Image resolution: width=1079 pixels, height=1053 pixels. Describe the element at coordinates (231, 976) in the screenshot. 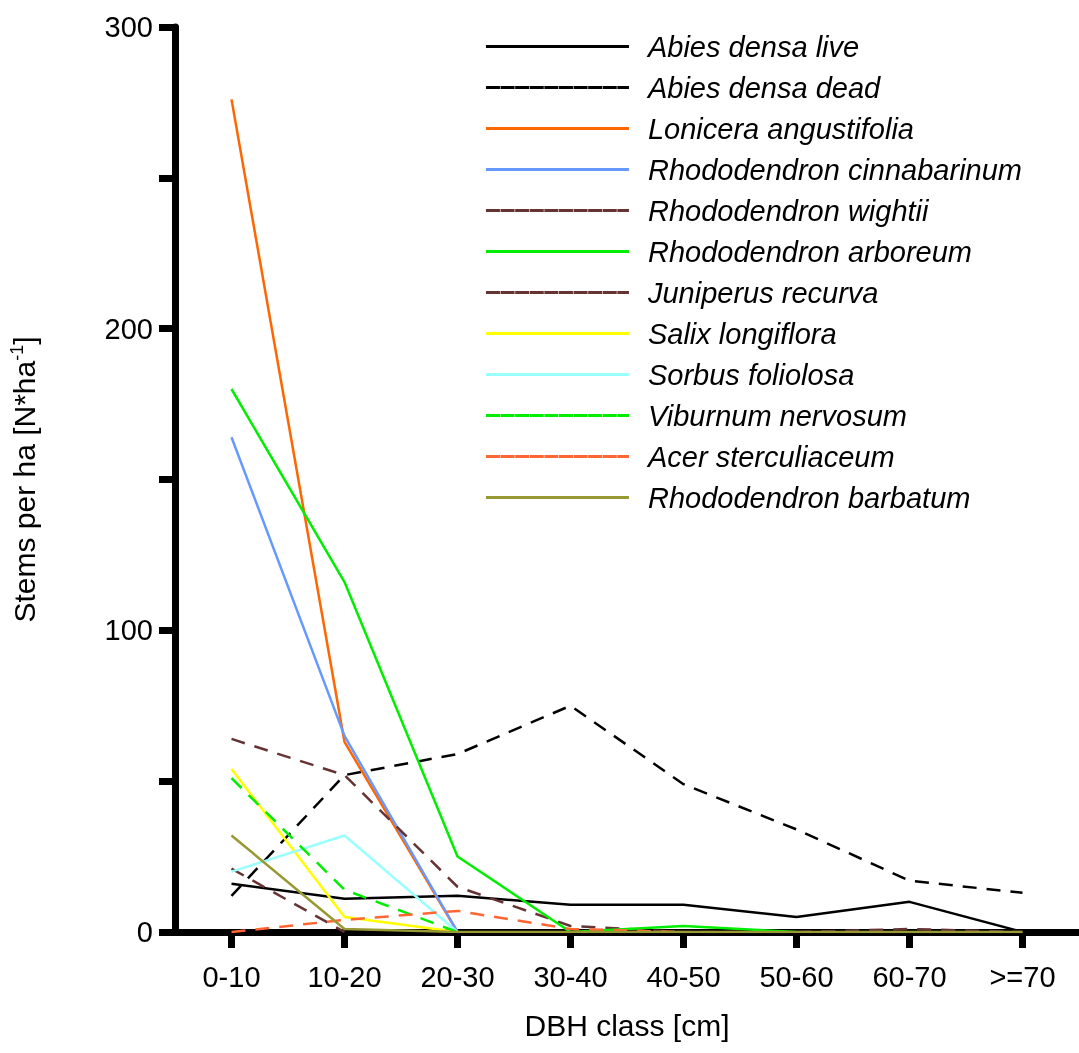

I see `x-tick-label: 0-10` at that location.